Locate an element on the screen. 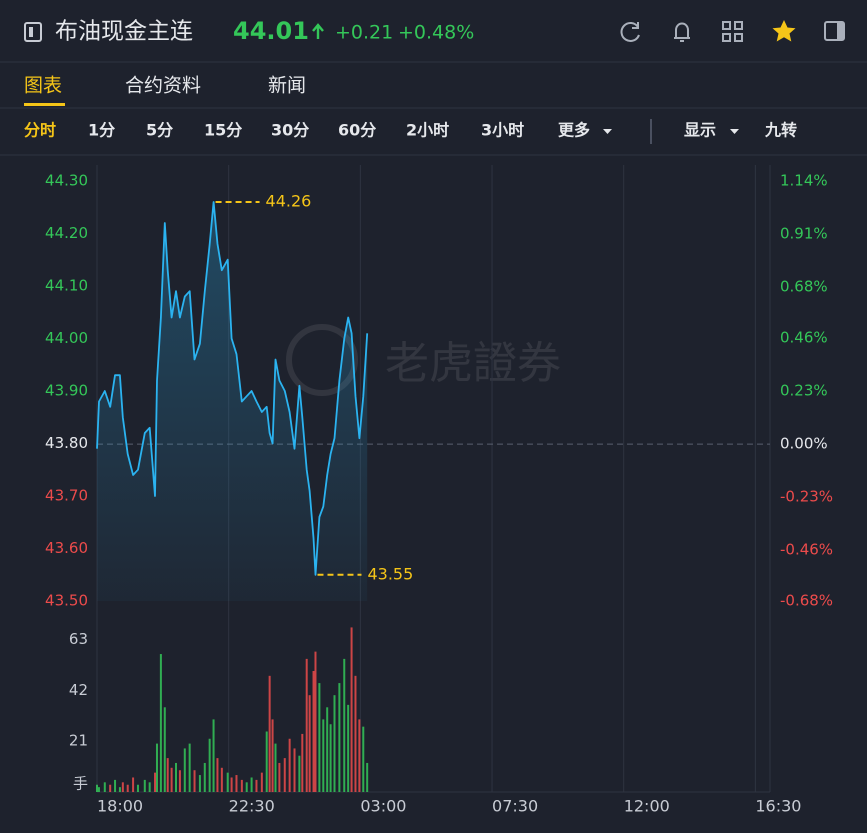 This screenshot has width=867, height=833. toolbar-icons is located at coordinates (732, 31).